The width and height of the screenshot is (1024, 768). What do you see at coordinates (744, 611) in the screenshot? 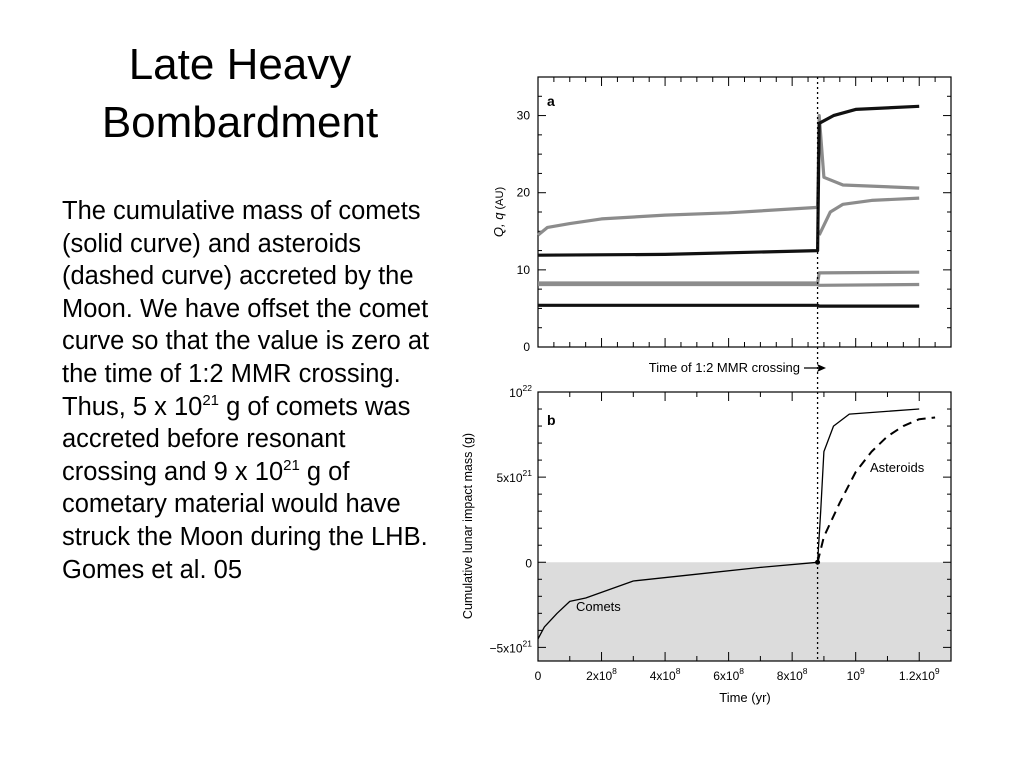
I see `negative-region-shade` at bounding box center [744, 611].